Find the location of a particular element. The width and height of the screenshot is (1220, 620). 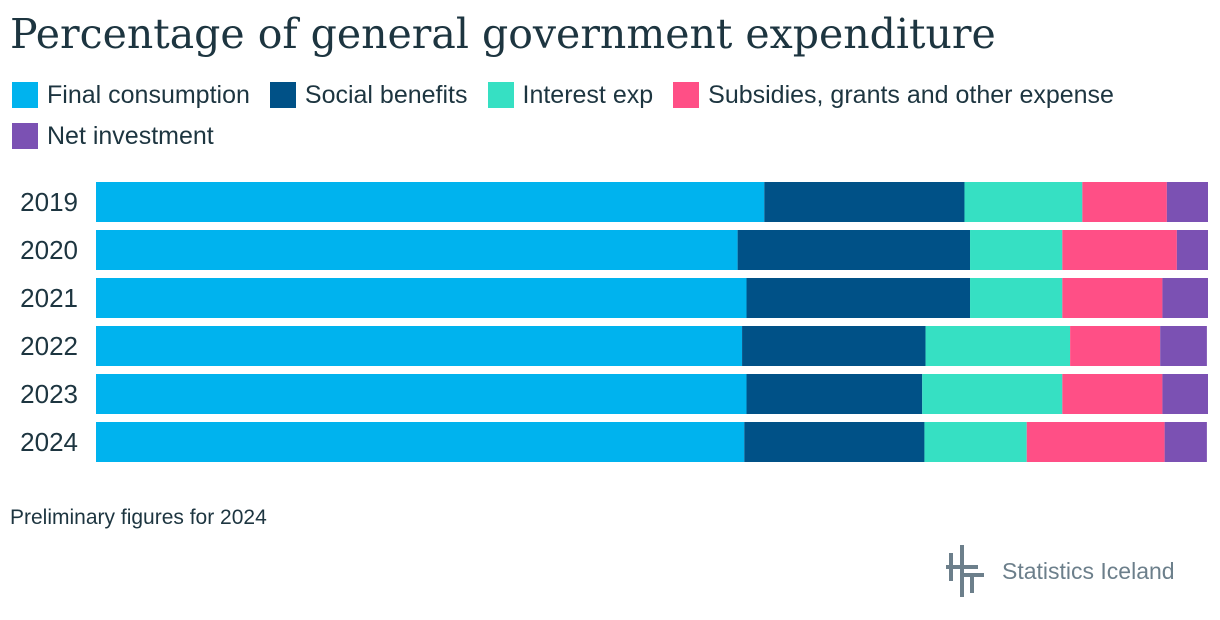

legend-item: Final consumption is located at coordinates (131, 95).